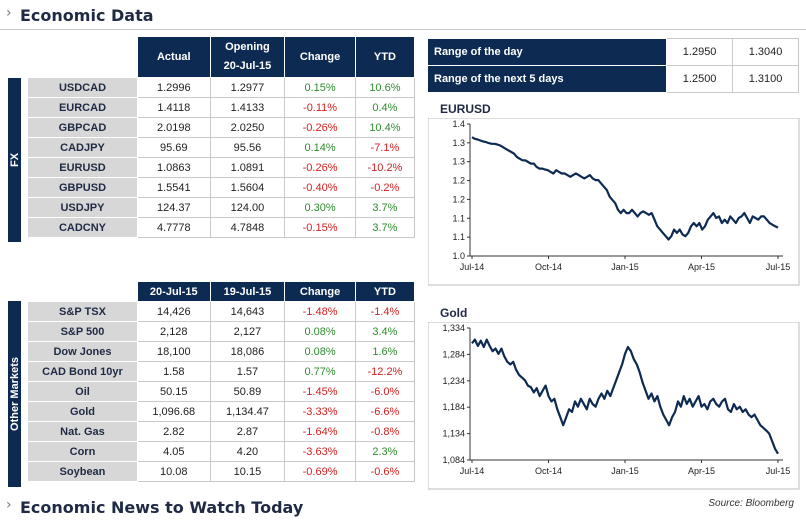 This screenshot has width=806, height=523. I want to click on fx-row-label: EURCAD, so click(82, 107).